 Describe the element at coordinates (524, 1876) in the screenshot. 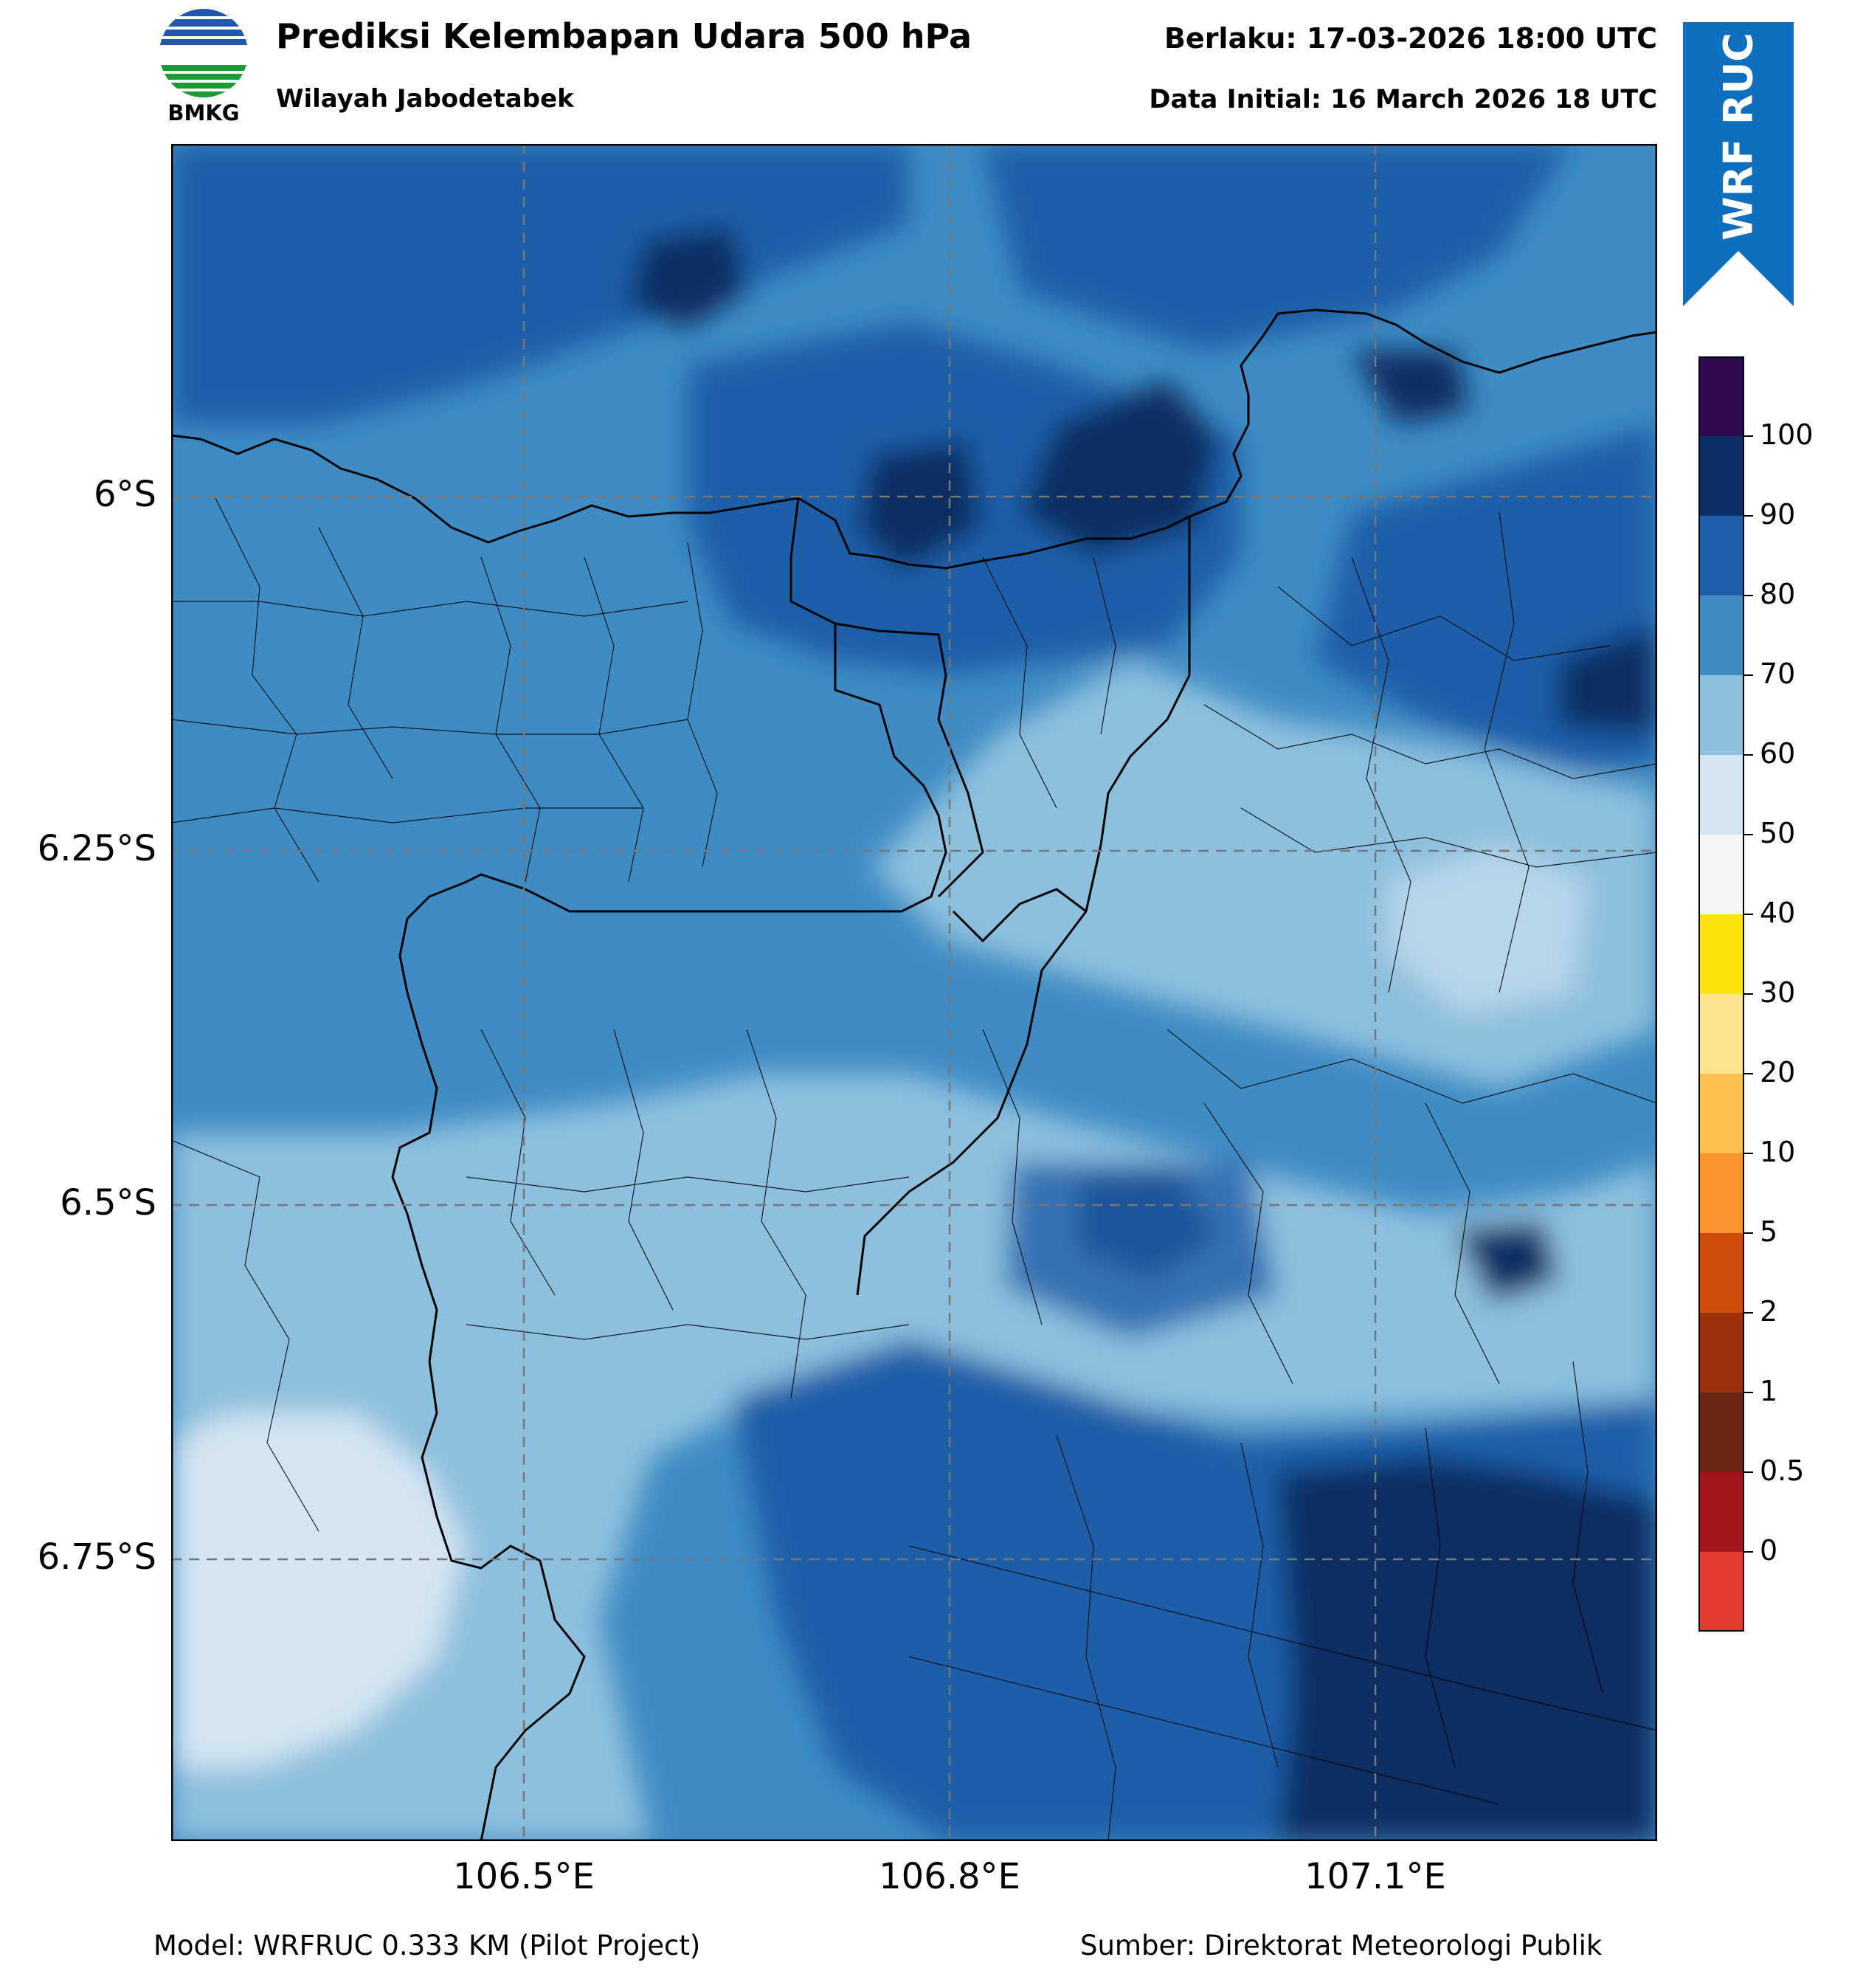

I see `lon-tick-label: 106.5°E` at that location.